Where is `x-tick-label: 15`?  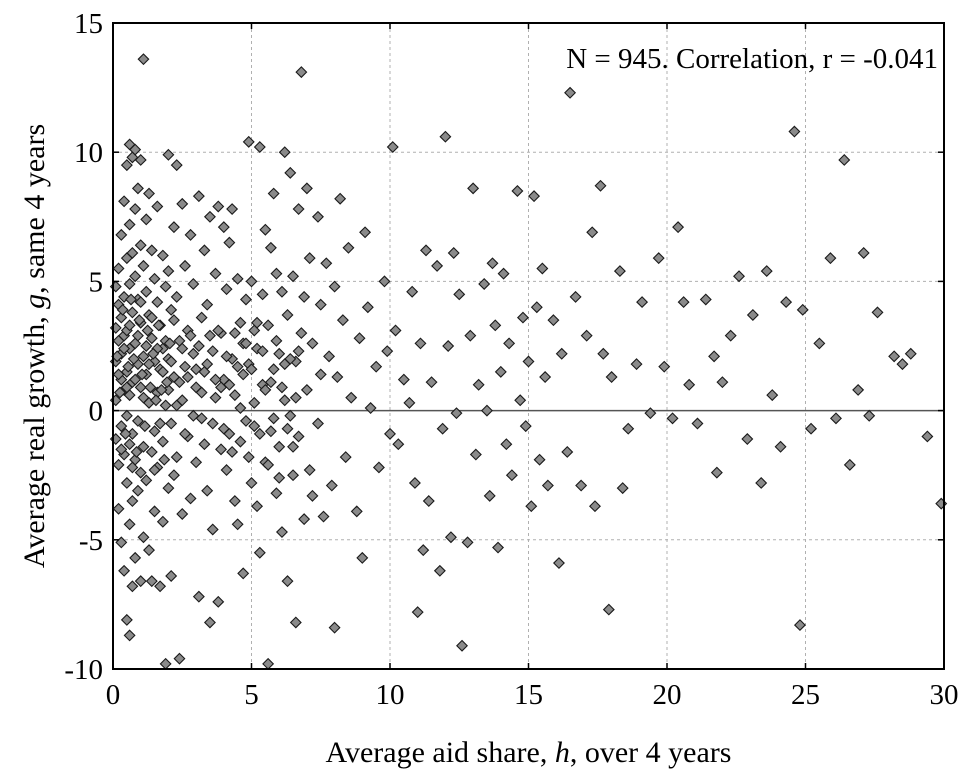 x-tick-label: 15 is located at coordinates (528, 695).